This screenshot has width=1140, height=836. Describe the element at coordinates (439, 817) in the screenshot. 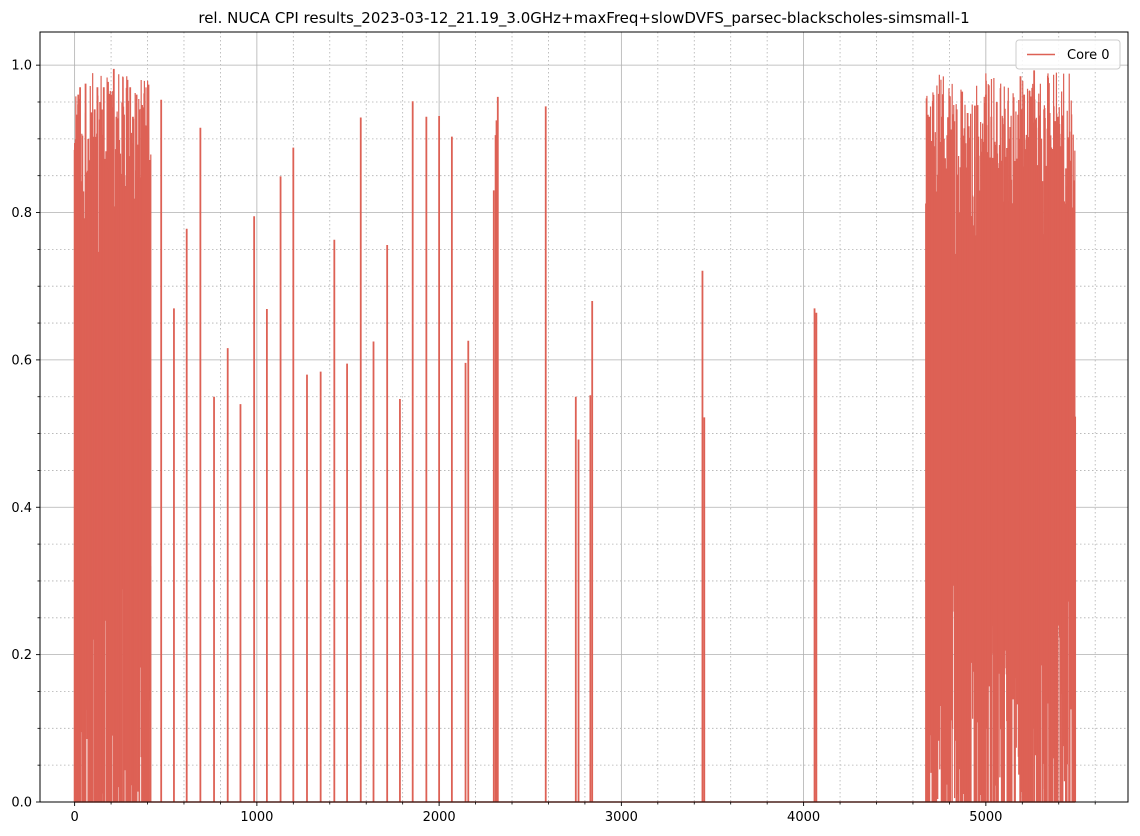

I see `x-tick-label: 2000` at that location.